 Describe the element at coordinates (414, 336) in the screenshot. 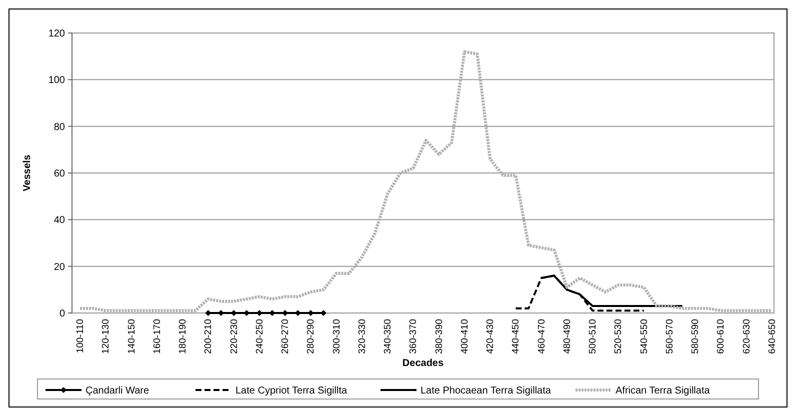

I see `x-tick-label: 360-370` at that location.